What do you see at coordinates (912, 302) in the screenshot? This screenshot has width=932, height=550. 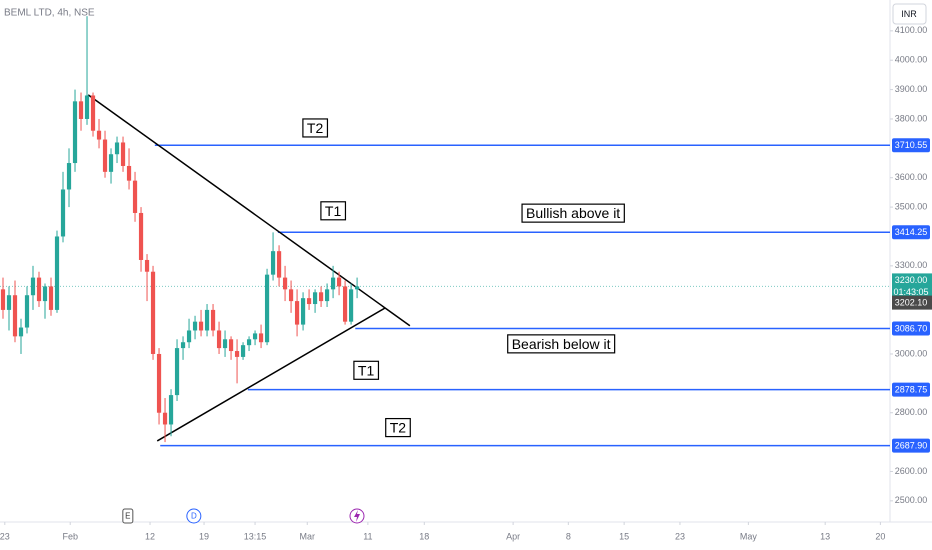 I see `marker-price-box` at bounding box center [912, 302].